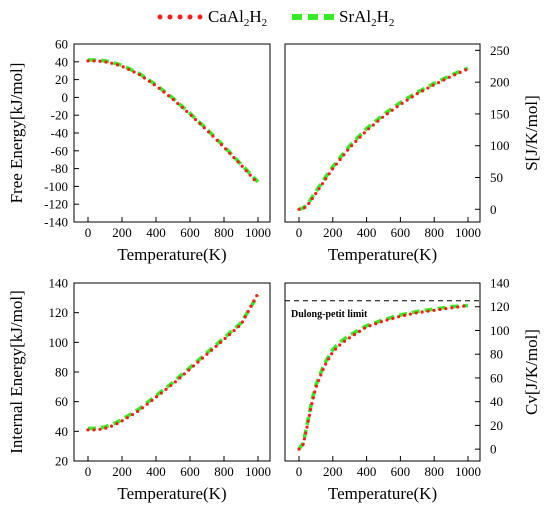  Describe the element at coordinates (329, 314) in the screenshot. I see `reference-line-label: Dulong-petit limit` at that location.